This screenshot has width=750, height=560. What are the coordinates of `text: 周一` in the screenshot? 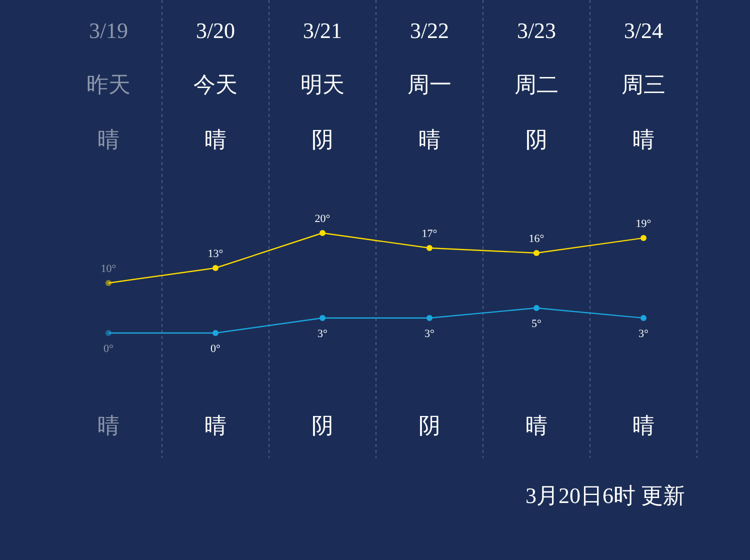 It's located at (430, 84).